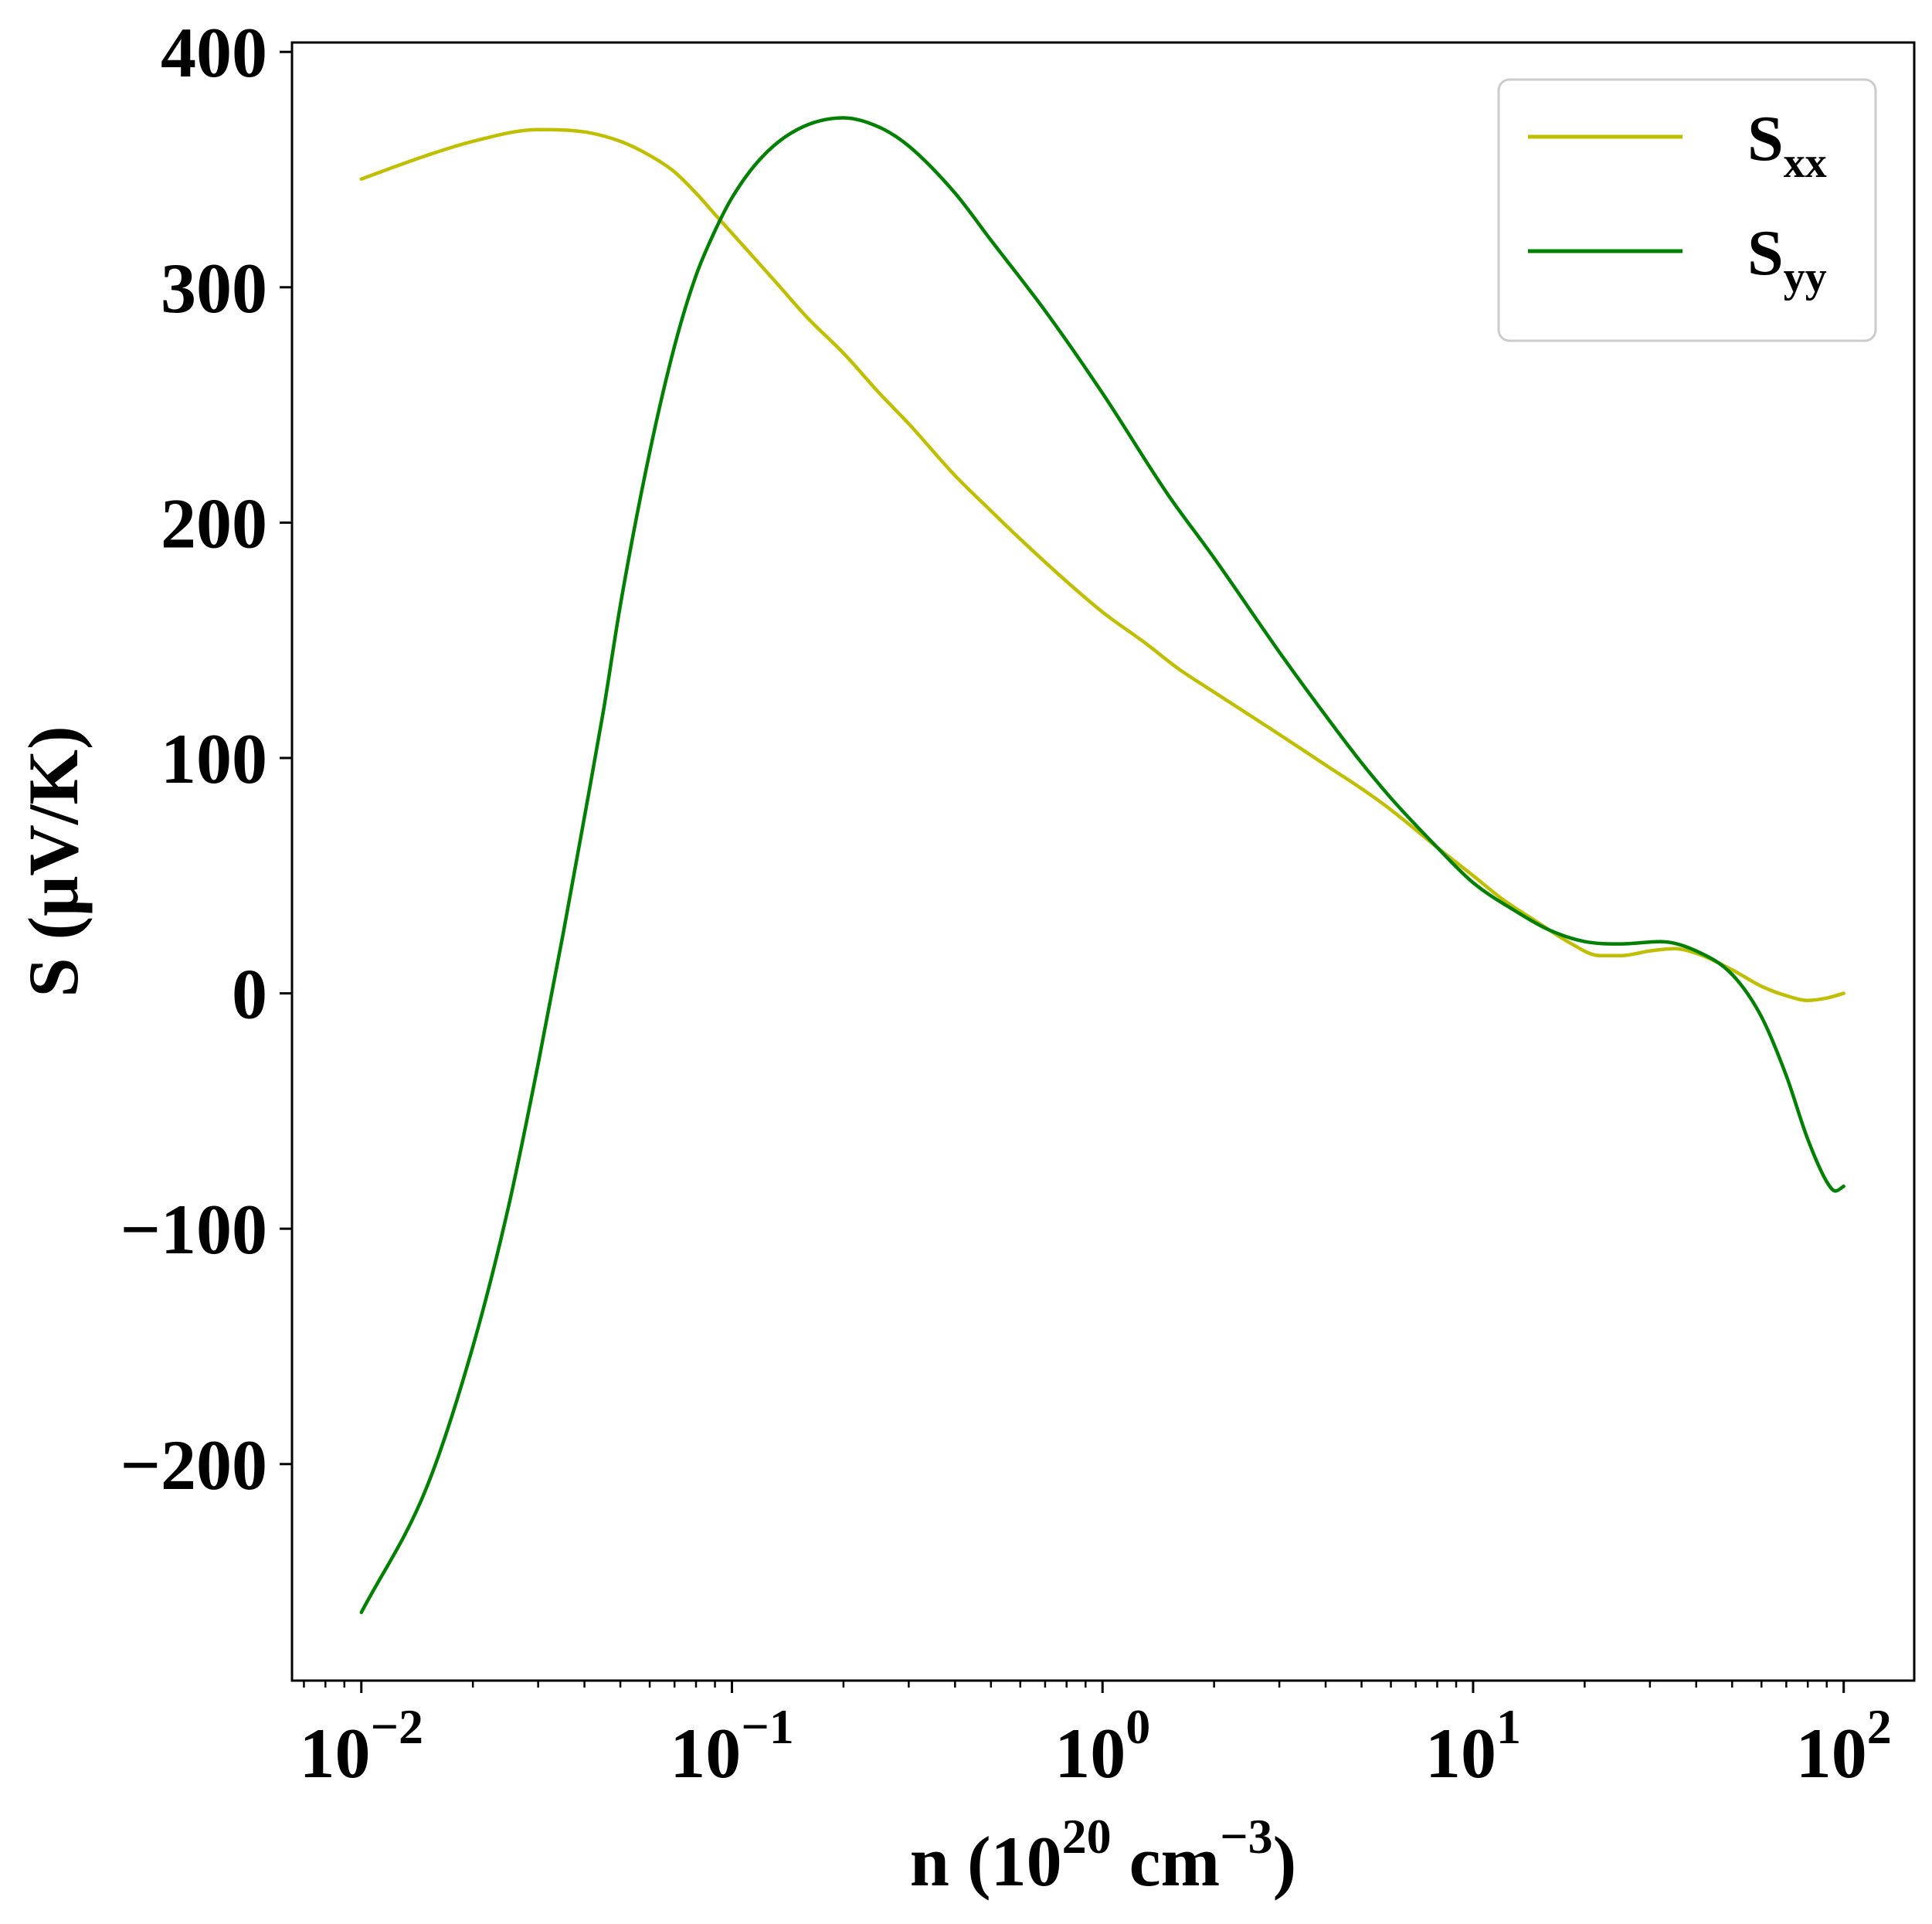 Image resolution: width=1932 pixels, height=1924 pixels. What do you see at coordinates (194, 1465) in the screenshot?
I see `y-tick-label: −200` at bounding box center [194, 1465].